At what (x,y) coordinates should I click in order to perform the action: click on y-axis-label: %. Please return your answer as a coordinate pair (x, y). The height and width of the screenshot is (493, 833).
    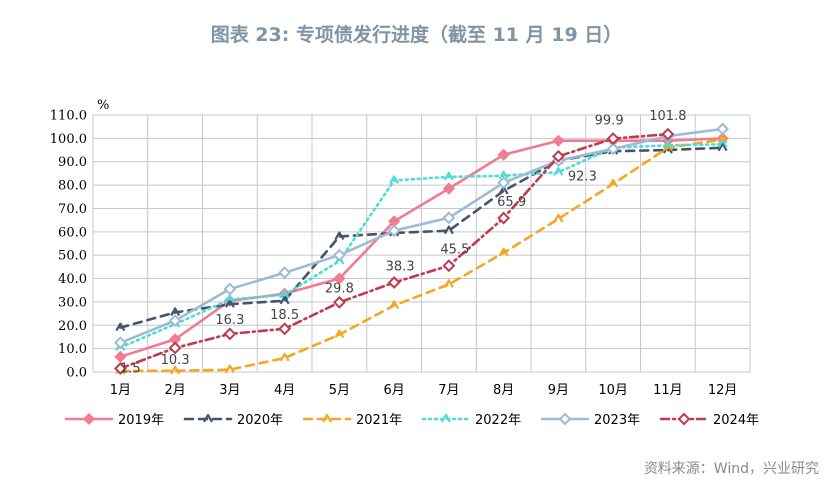
    Looking at the image, I should click on (103, 105).